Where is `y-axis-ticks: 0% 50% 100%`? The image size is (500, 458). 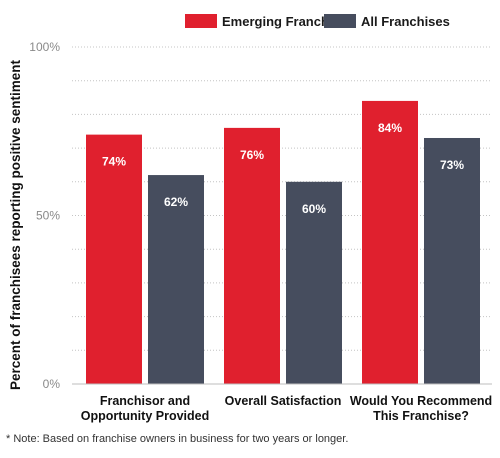
y-axis-ticks: 0% 50% 100% is located at coordinates (44, 215).